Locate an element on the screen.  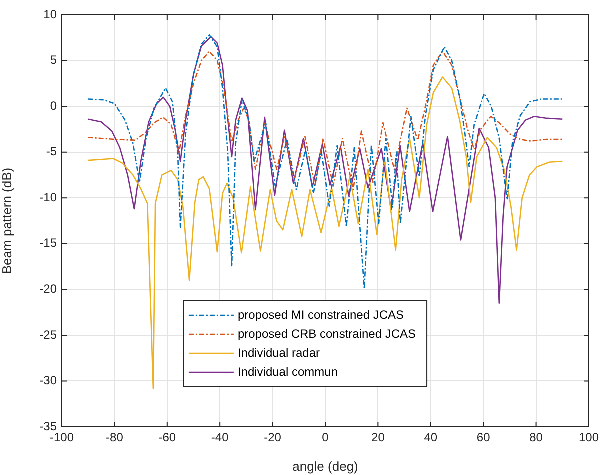
y-tick-label: -30 is located at coordinates (49, 381).